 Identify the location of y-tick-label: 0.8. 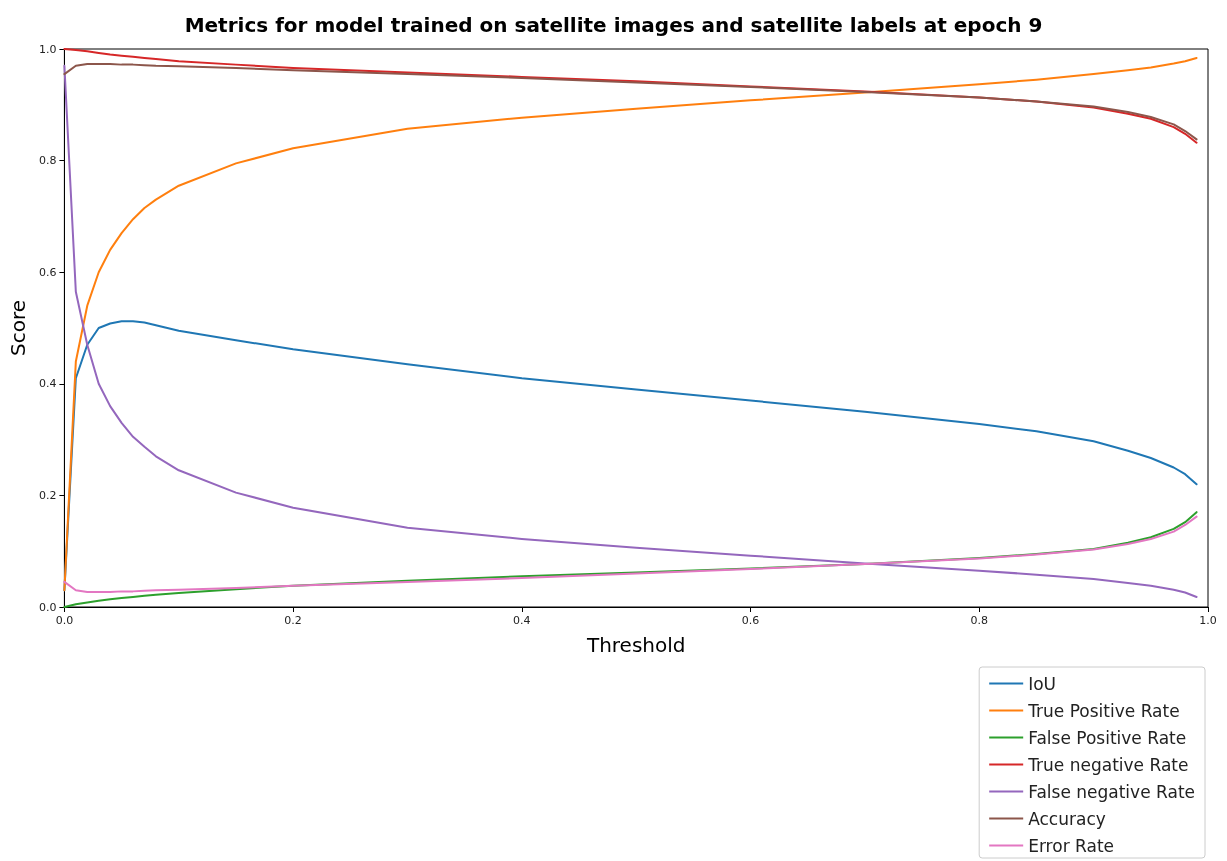
(47, 161).